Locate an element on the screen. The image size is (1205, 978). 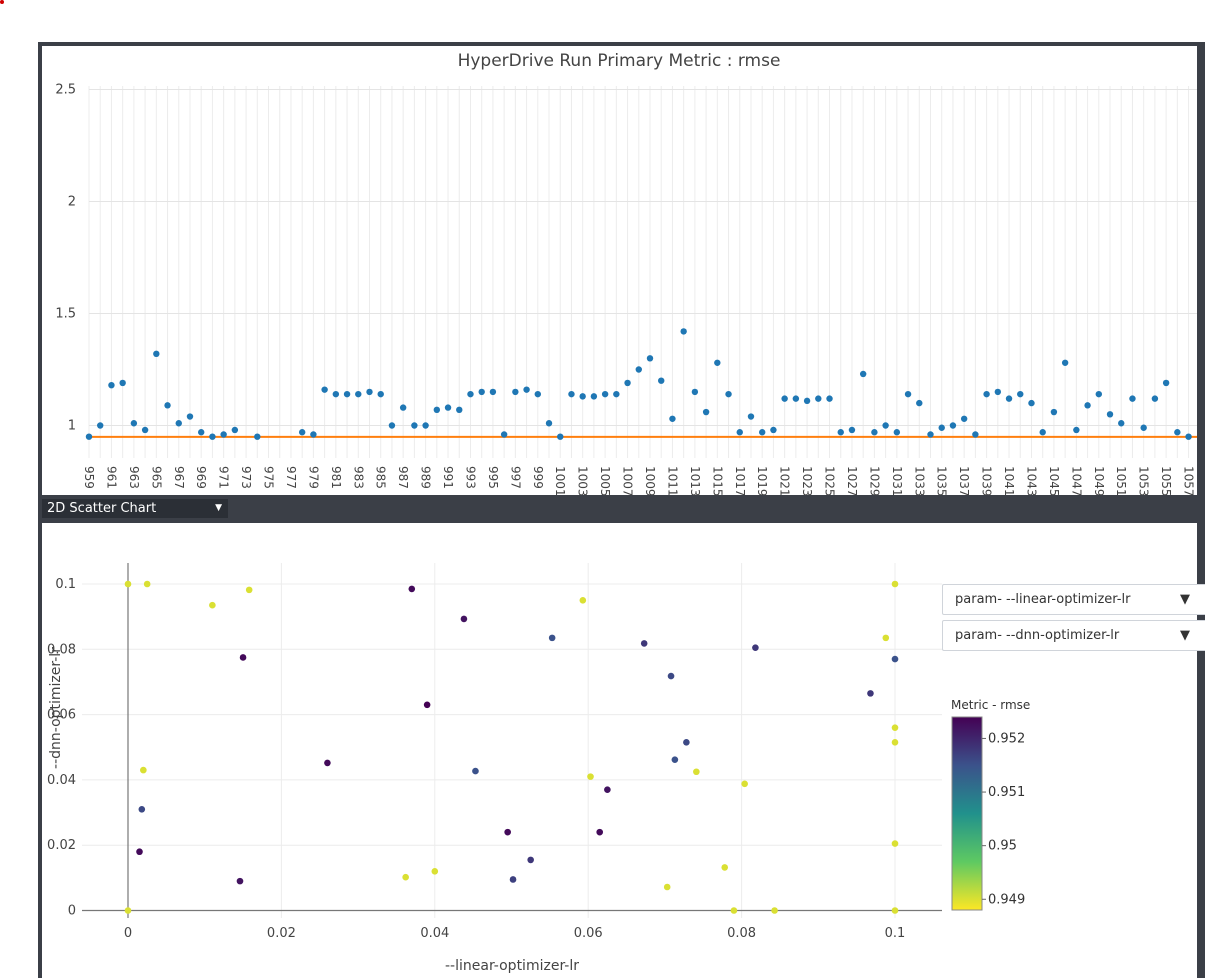
chart-type-select: 2D Scatter Chart ▼ is located at coordinates (135, 508).